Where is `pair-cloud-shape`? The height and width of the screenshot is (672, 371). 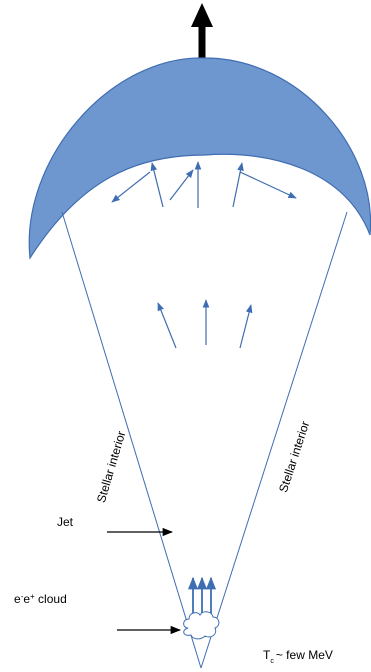 pair-cloud-shape is located at coordinates (201, 625).